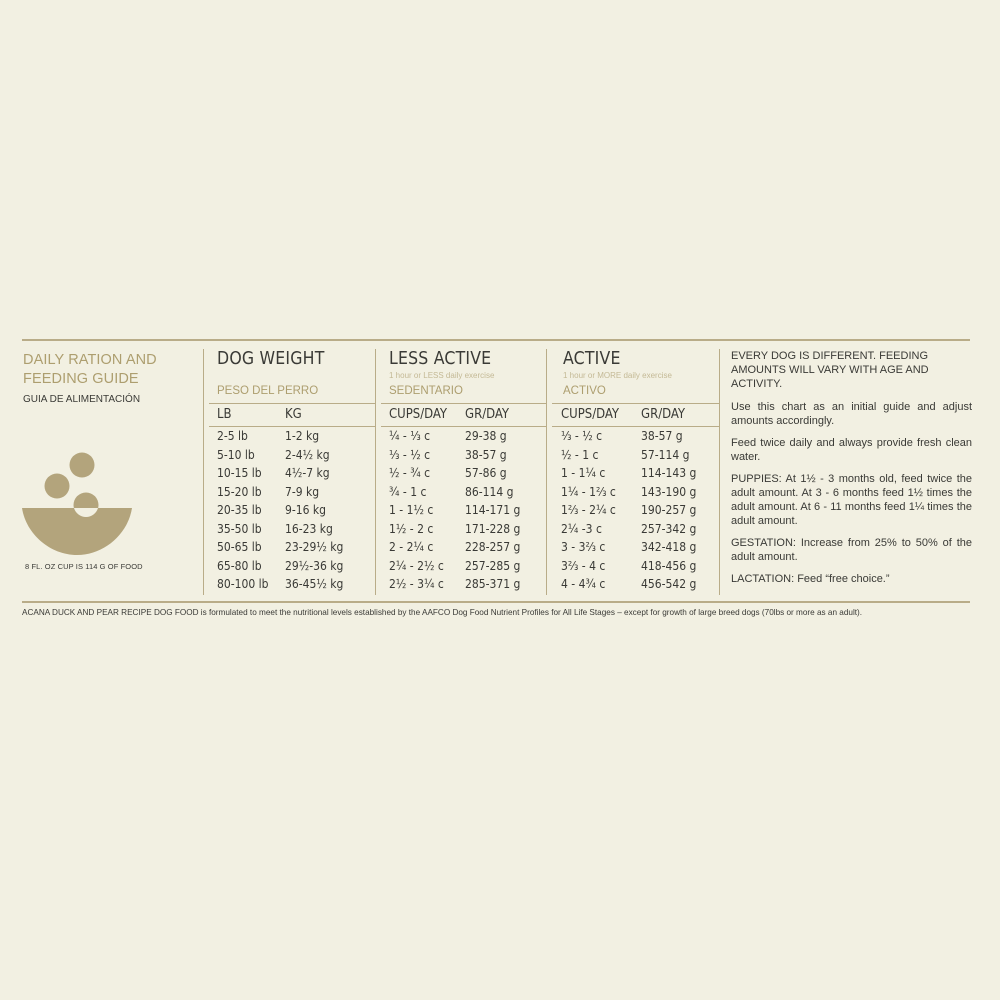 The width and height of the screenshot is (1000, 1000). Describe the element at coordinates (271, 359) in the screenshot. I see `dog-weight-heading: DOG WEIGHT` at that location.